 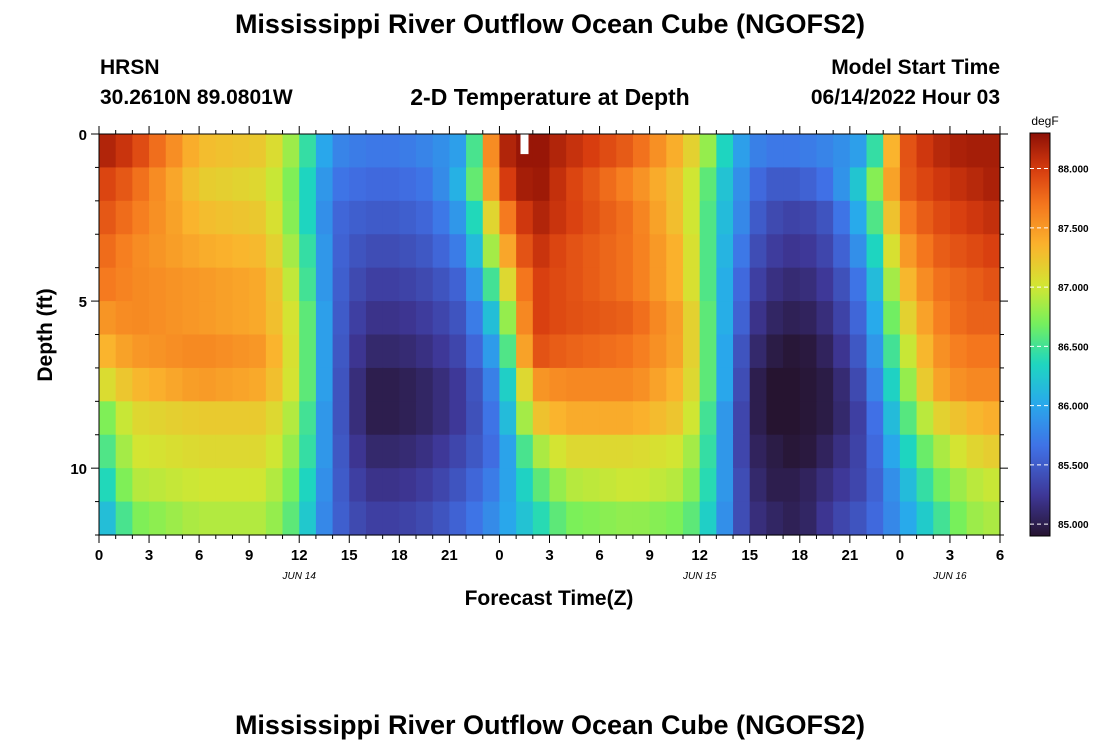 I want to click on x-tick-label: 3, so click(x=149, y=555).